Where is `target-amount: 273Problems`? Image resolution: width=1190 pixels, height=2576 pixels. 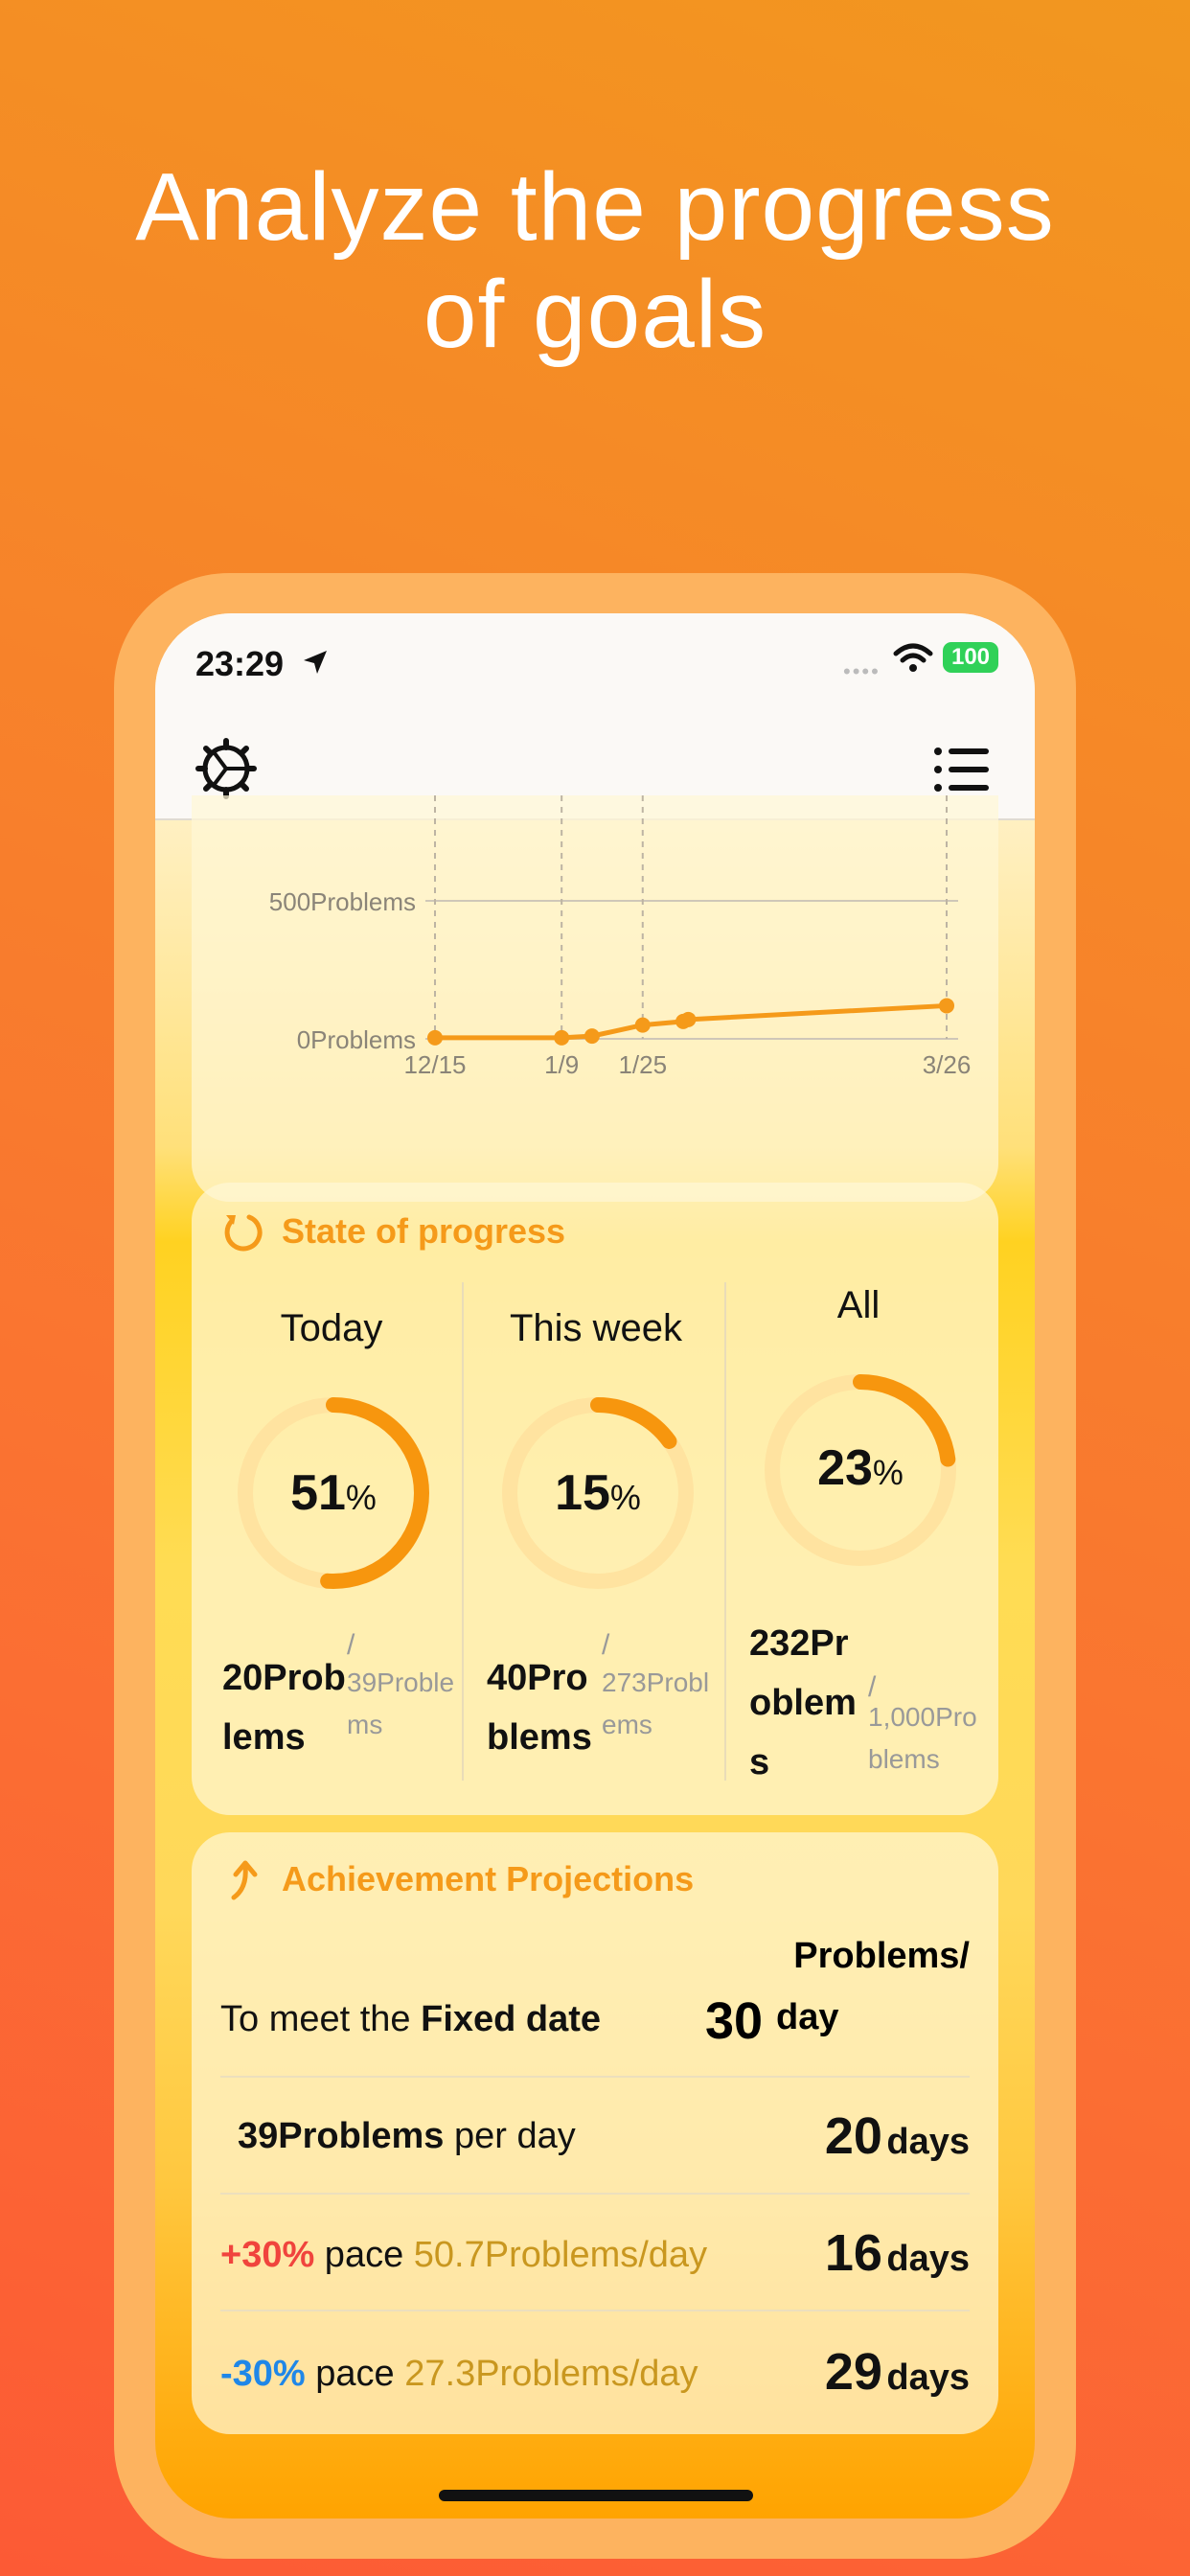
target-amount: 273Problems is located at coordinates (656, 1703).